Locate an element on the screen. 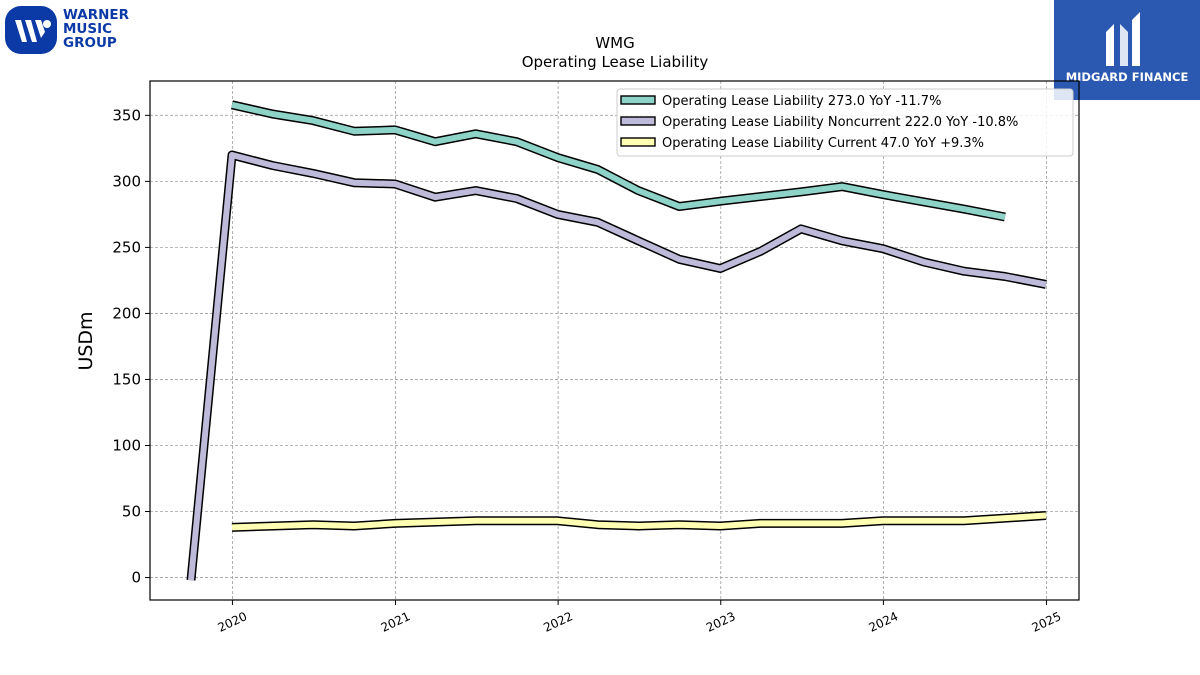 The width and height of the screenshot is (1200, 675). legend-box is located at coordinates (845, 122).